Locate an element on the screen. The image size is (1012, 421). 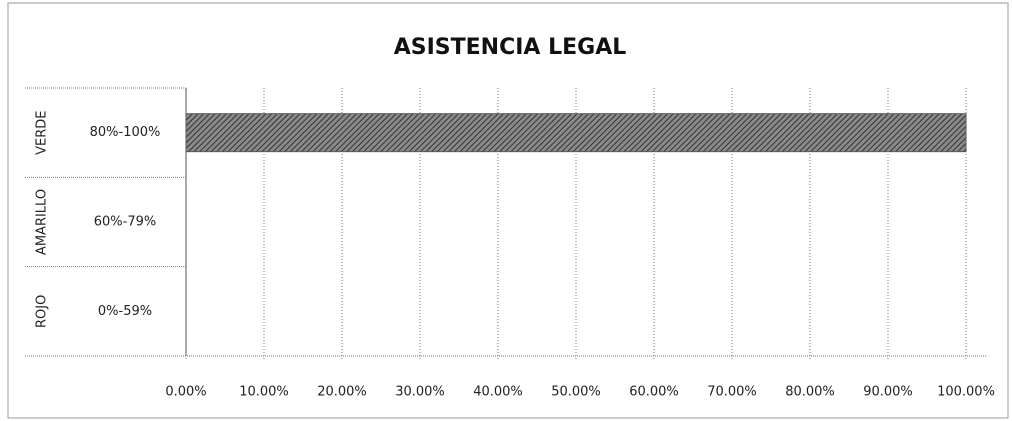
category-label: 0%-59% is located at coordinates (125, 311).